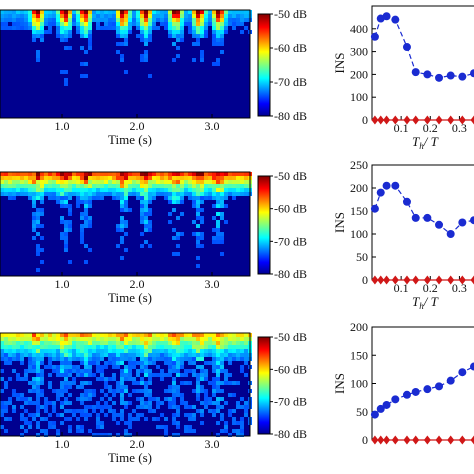 Image resolution: width=474 pixels, height=474 pixels. I want to click on ins-panel-1: 0 100 200 300 400 0.1 0.2 0.3 INS Th/ T, so click(403, 78).